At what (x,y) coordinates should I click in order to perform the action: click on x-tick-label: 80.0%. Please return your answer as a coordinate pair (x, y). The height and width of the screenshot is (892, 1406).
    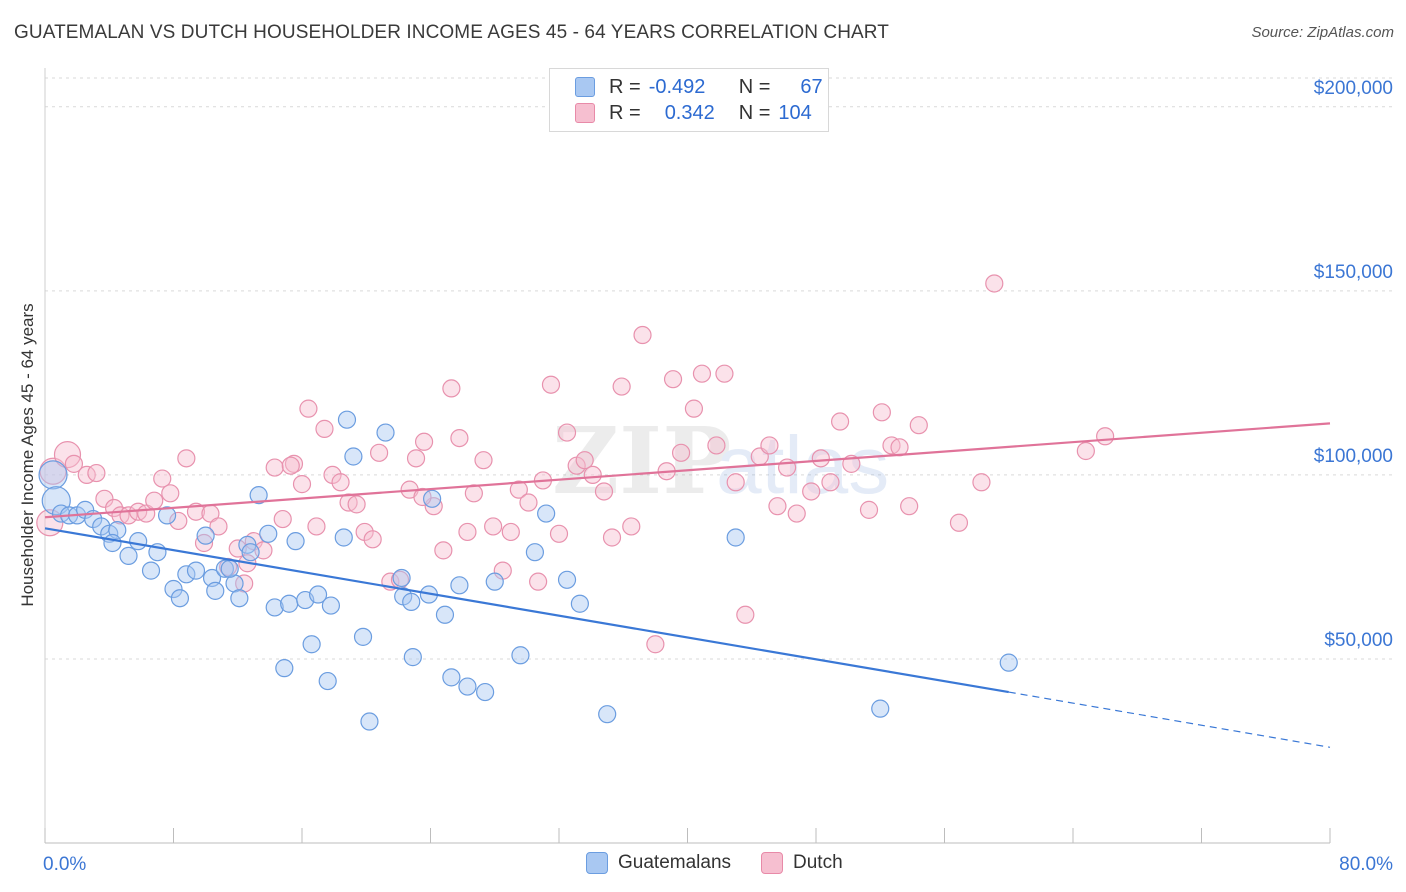
    Looking at the image, I should click on (1366, 864).